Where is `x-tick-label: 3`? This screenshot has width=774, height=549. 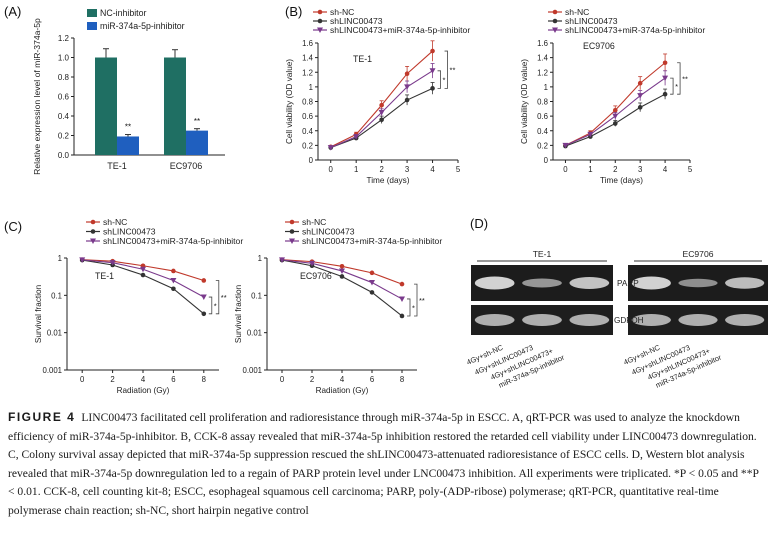
x-tick-label: 3 is located at coordinates (407, 169).